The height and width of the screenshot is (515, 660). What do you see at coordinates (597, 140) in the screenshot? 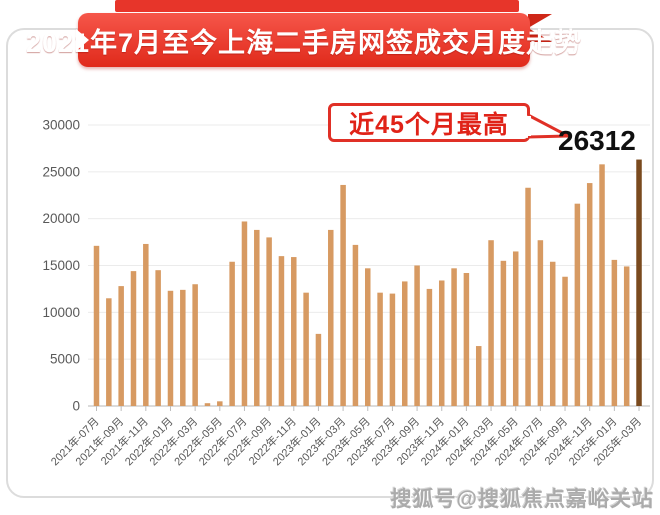
I see `peak-value-label: 26312` at bounding box center [597, 140].